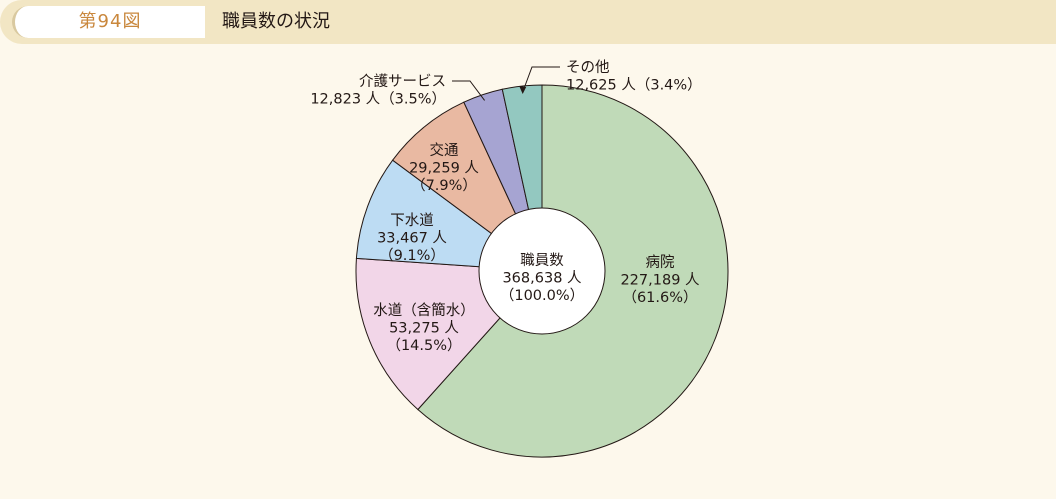  I want to click on slice-label-5-line: 12,625 人（3.4%）, so click(634, 85).